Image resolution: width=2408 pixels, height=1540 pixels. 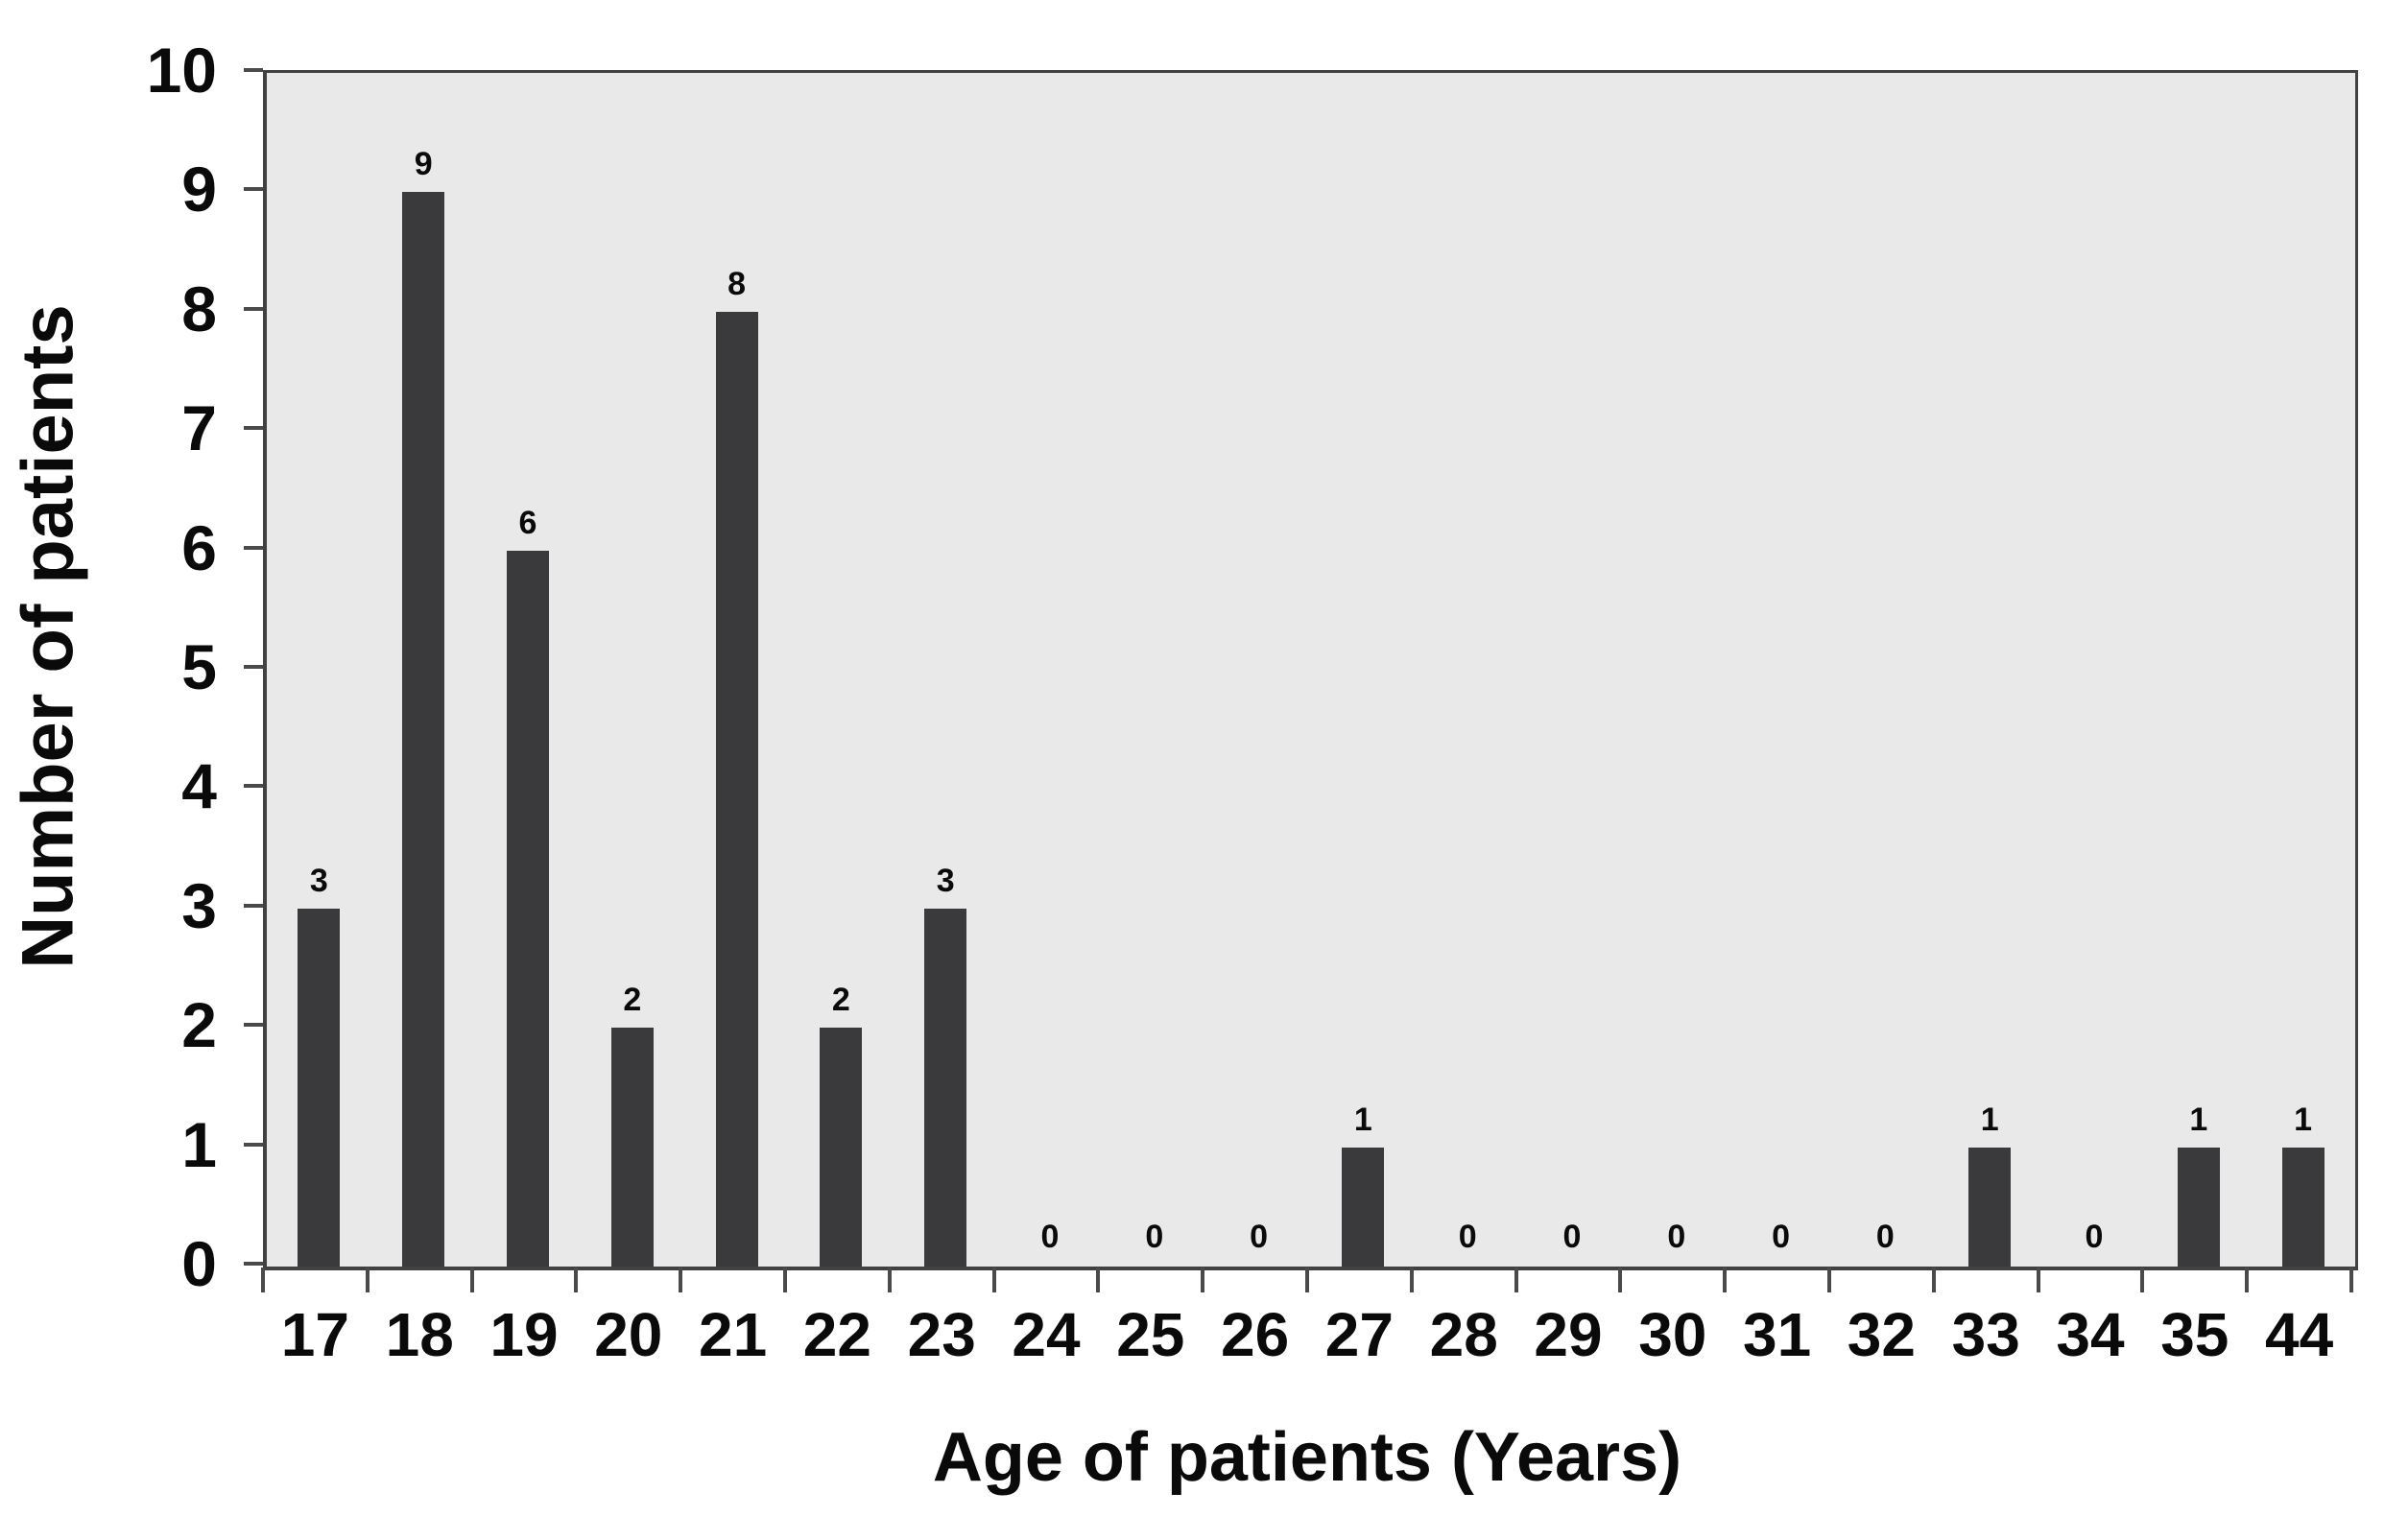 What do you see at coordinates (628, 1334) in the screenshot?
I see `x-tick-label: 20` at bounding box center [628, 1334].